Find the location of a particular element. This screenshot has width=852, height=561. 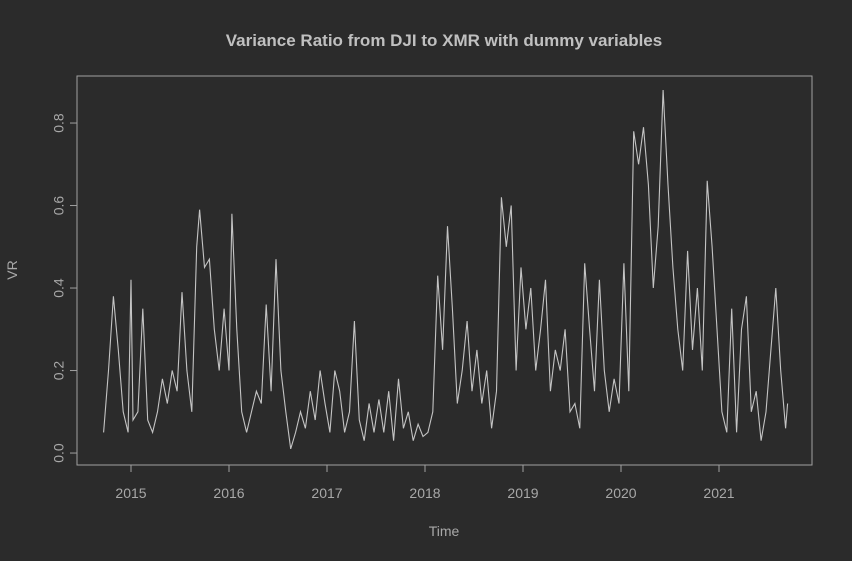

y-tick-label: 0.2 is located at coordinates (59, 371).